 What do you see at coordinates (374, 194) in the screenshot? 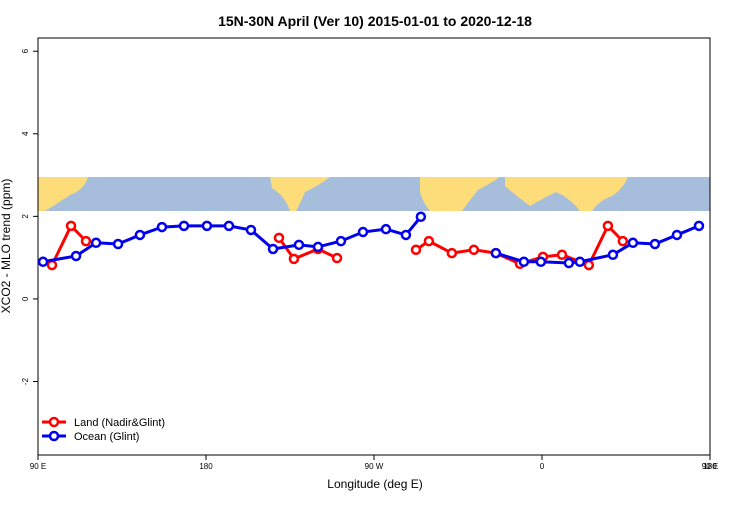
I see `map-band` at bounding box center [374, 194].